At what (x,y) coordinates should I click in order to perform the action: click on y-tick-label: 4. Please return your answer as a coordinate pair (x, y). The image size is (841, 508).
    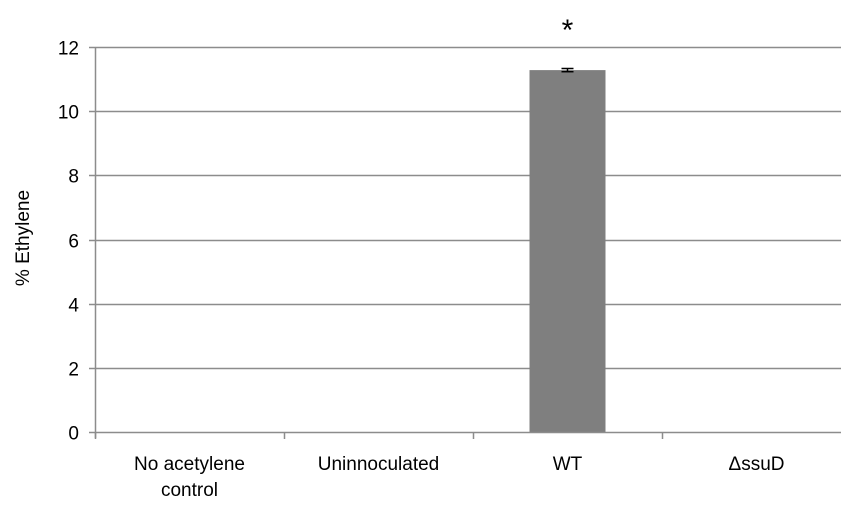
    Looking at the image, I should click on (73, 306).